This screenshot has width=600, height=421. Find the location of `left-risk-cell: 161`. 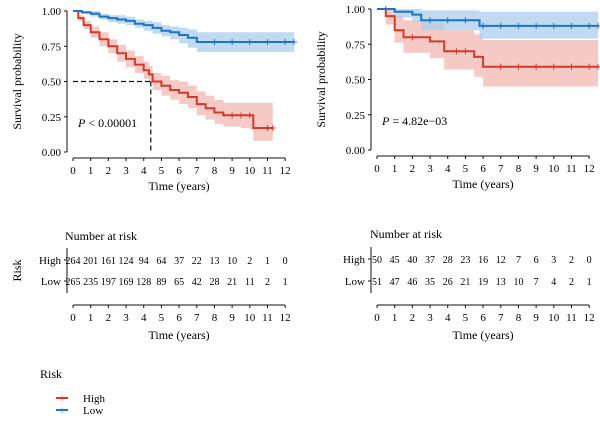

left-risk-cell: 161 is located at coordinates (108, 261).